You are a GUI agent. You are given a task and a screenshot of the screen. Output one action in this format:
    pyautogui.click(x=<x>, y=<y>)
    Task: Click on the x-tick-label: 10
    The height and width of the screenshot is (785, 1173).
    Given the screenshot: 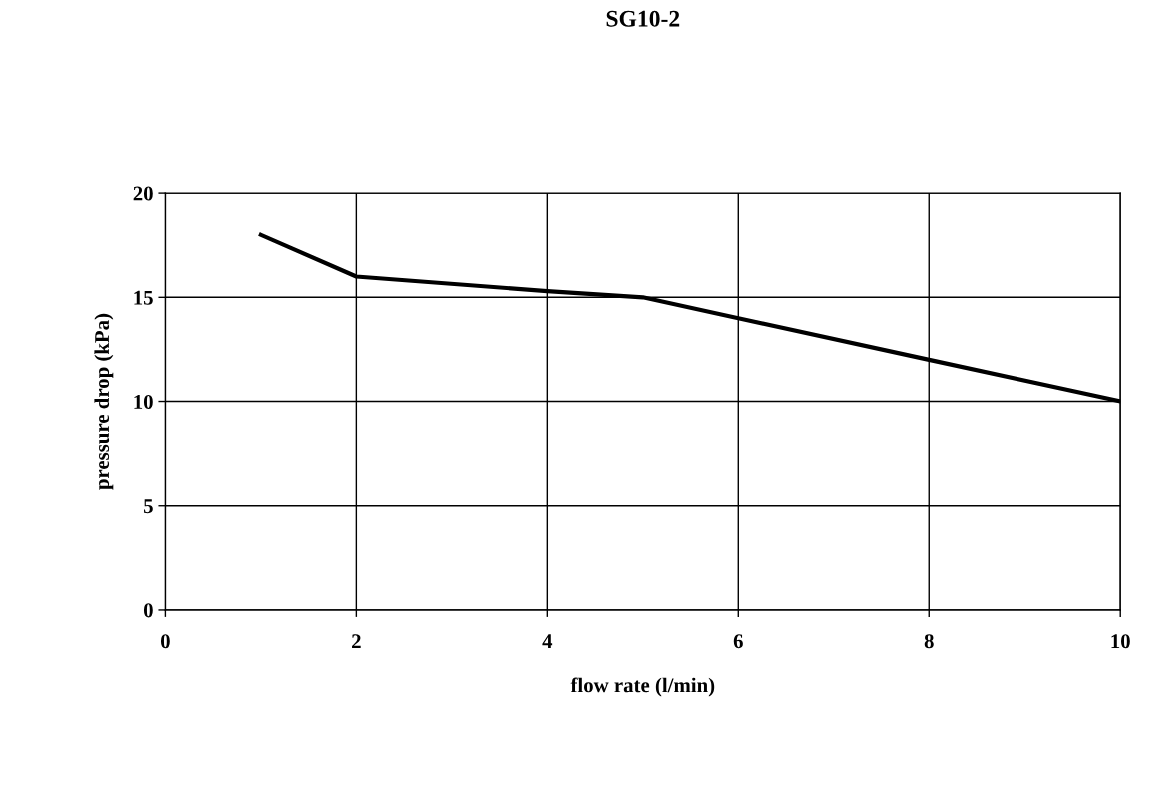 What is the action you would take?
    pyautogui.click(x=1120, y=641)
    